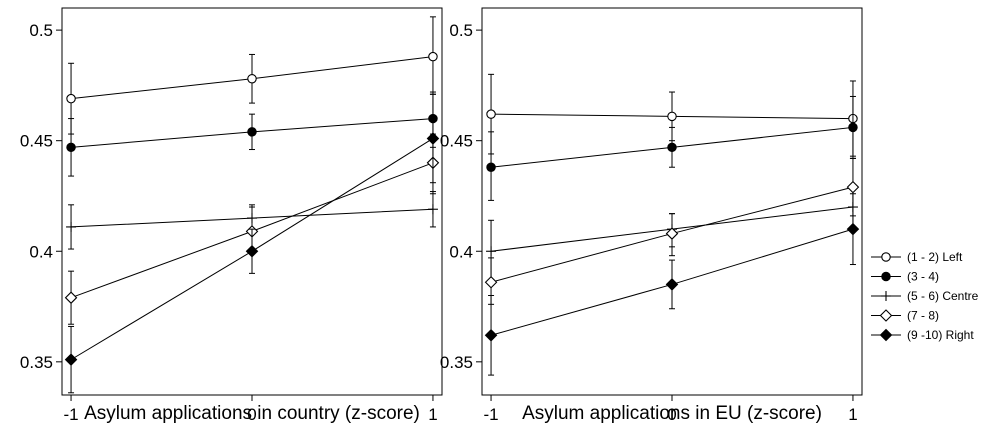 Image resolution: width=1006 pixels, height=424 pixels. I want to click on legend-item: (3 - 4), so click(905, 277).